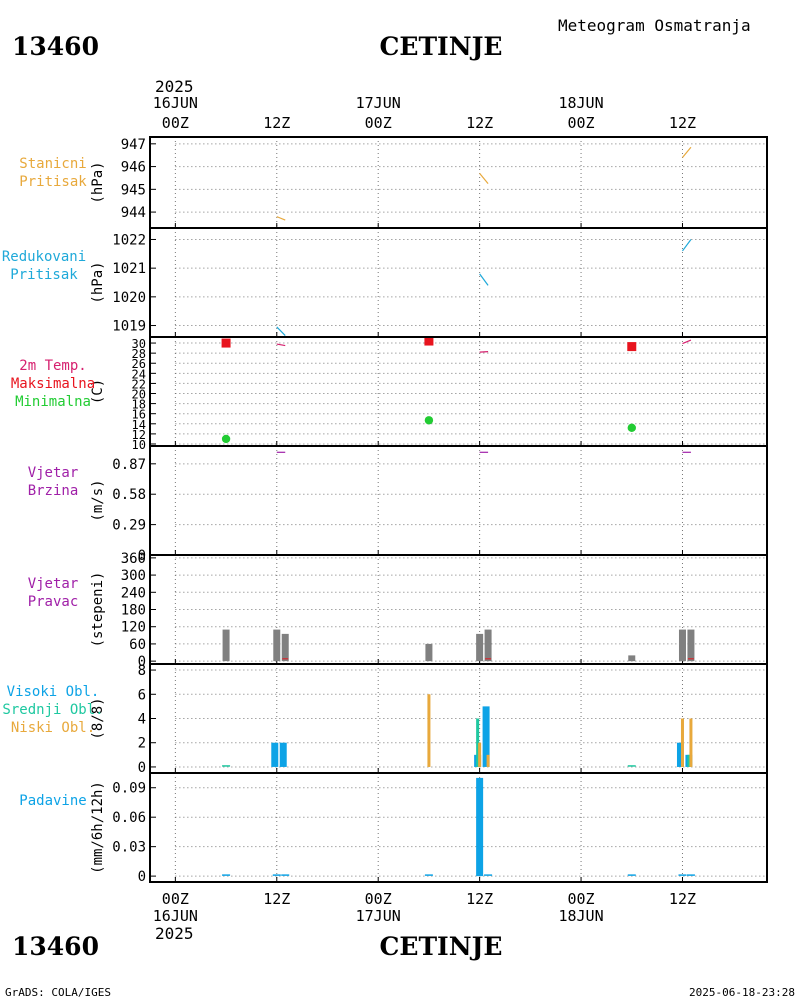  Describe the element at coordinates (129, 240) in the screenshot. I see `ytick-label-3: 1022` at that location.